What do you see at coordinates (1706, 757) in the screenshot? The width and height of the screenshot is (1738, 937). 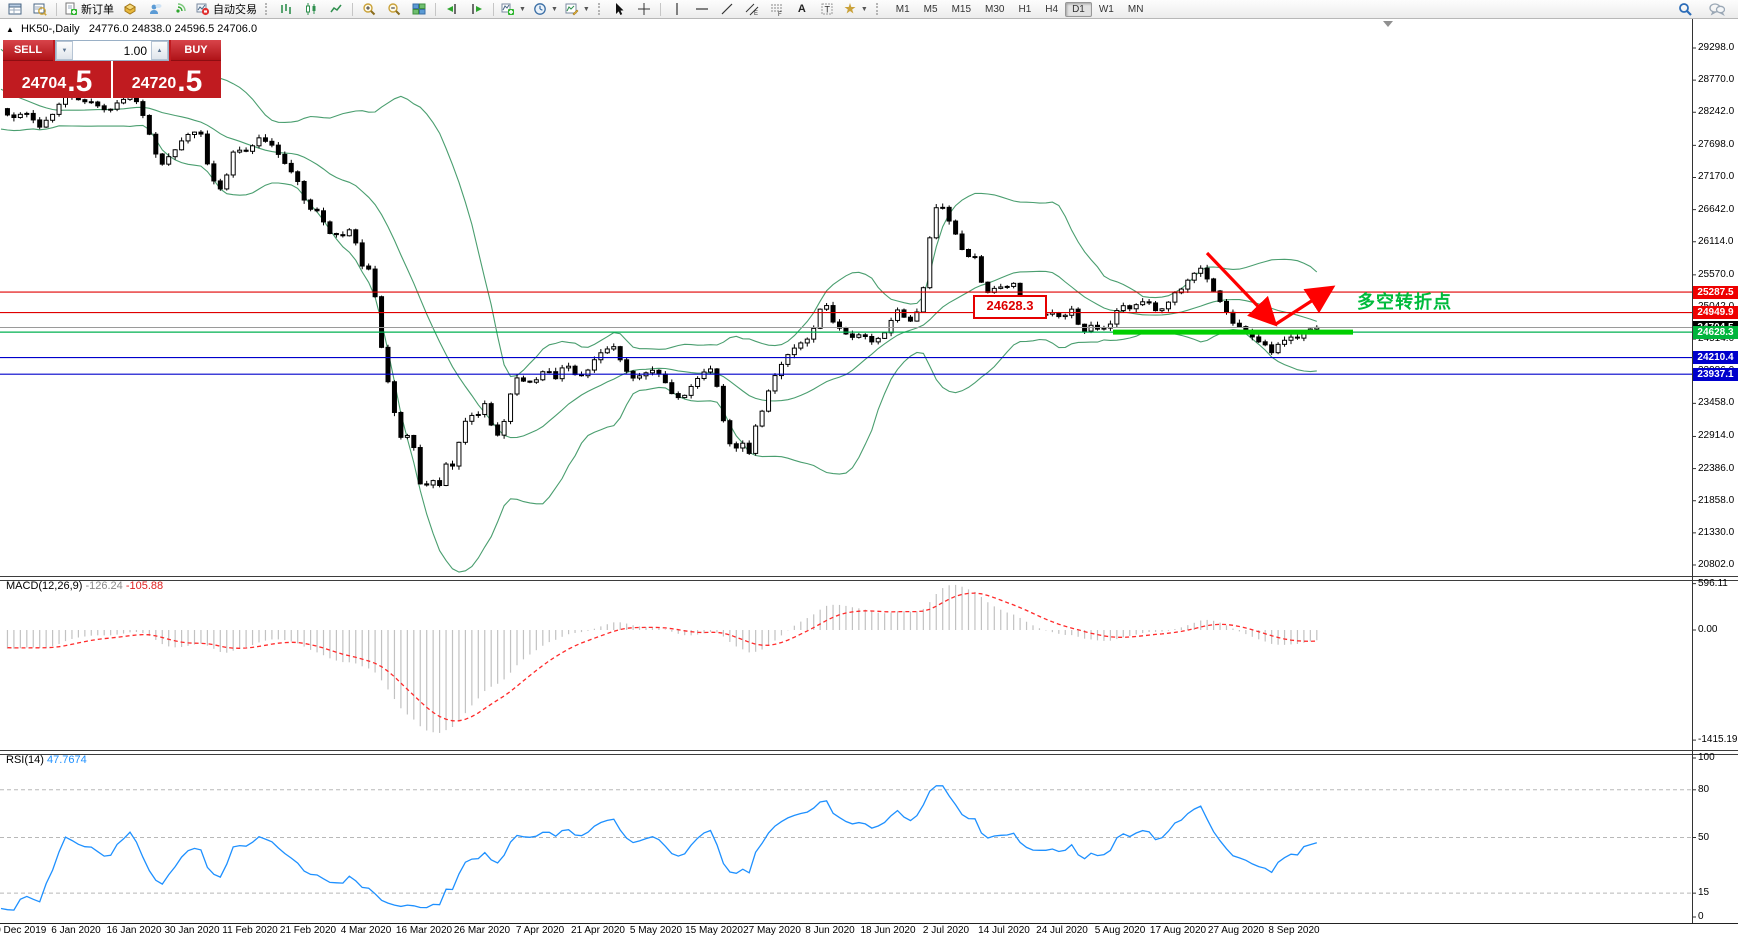 I see `rsi-scale-label: 100` at bounding box center [1706, 757].